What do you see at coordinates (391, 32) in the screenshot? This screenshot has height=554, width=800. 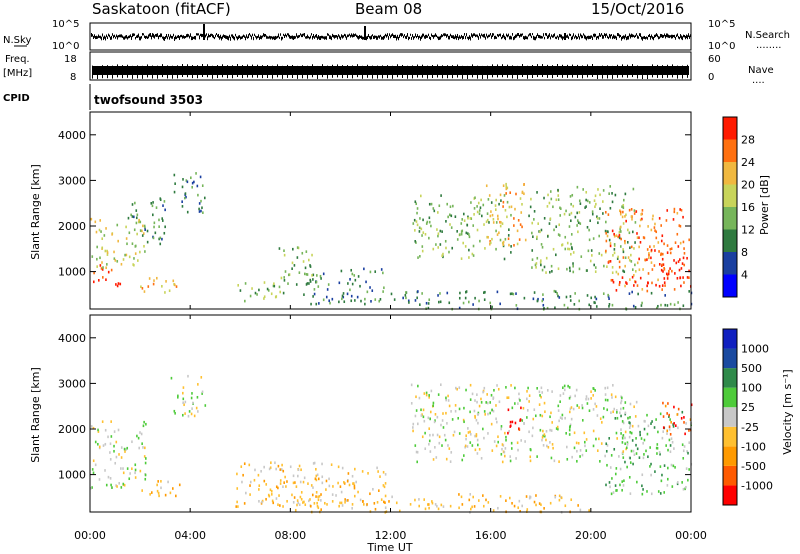 I see `sky-trace` at bounding box center [391, 32].